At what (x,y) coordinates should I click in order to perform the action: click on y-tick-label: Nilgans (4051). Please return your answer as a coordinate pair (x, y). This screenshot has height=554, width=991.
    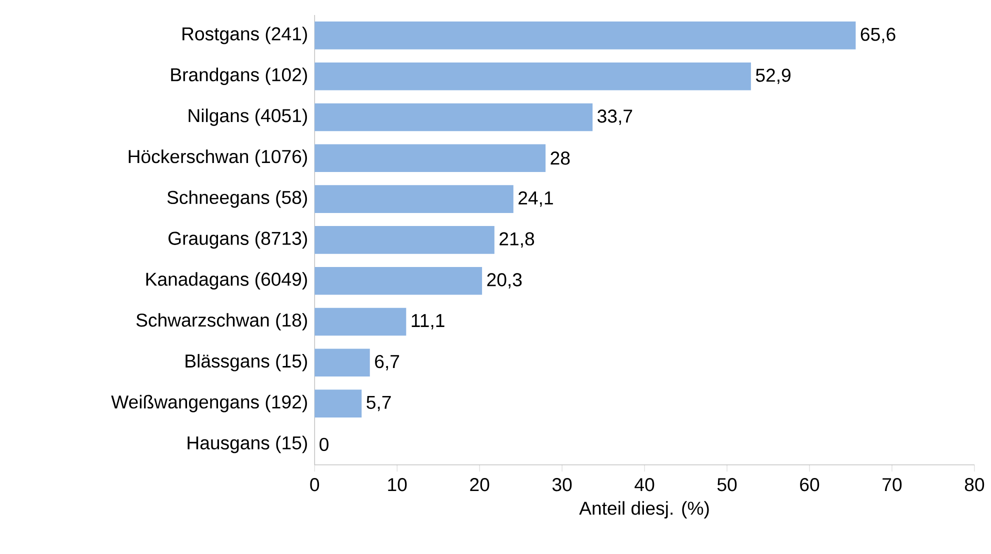
    Looking at the image, I should click on (247, 117).